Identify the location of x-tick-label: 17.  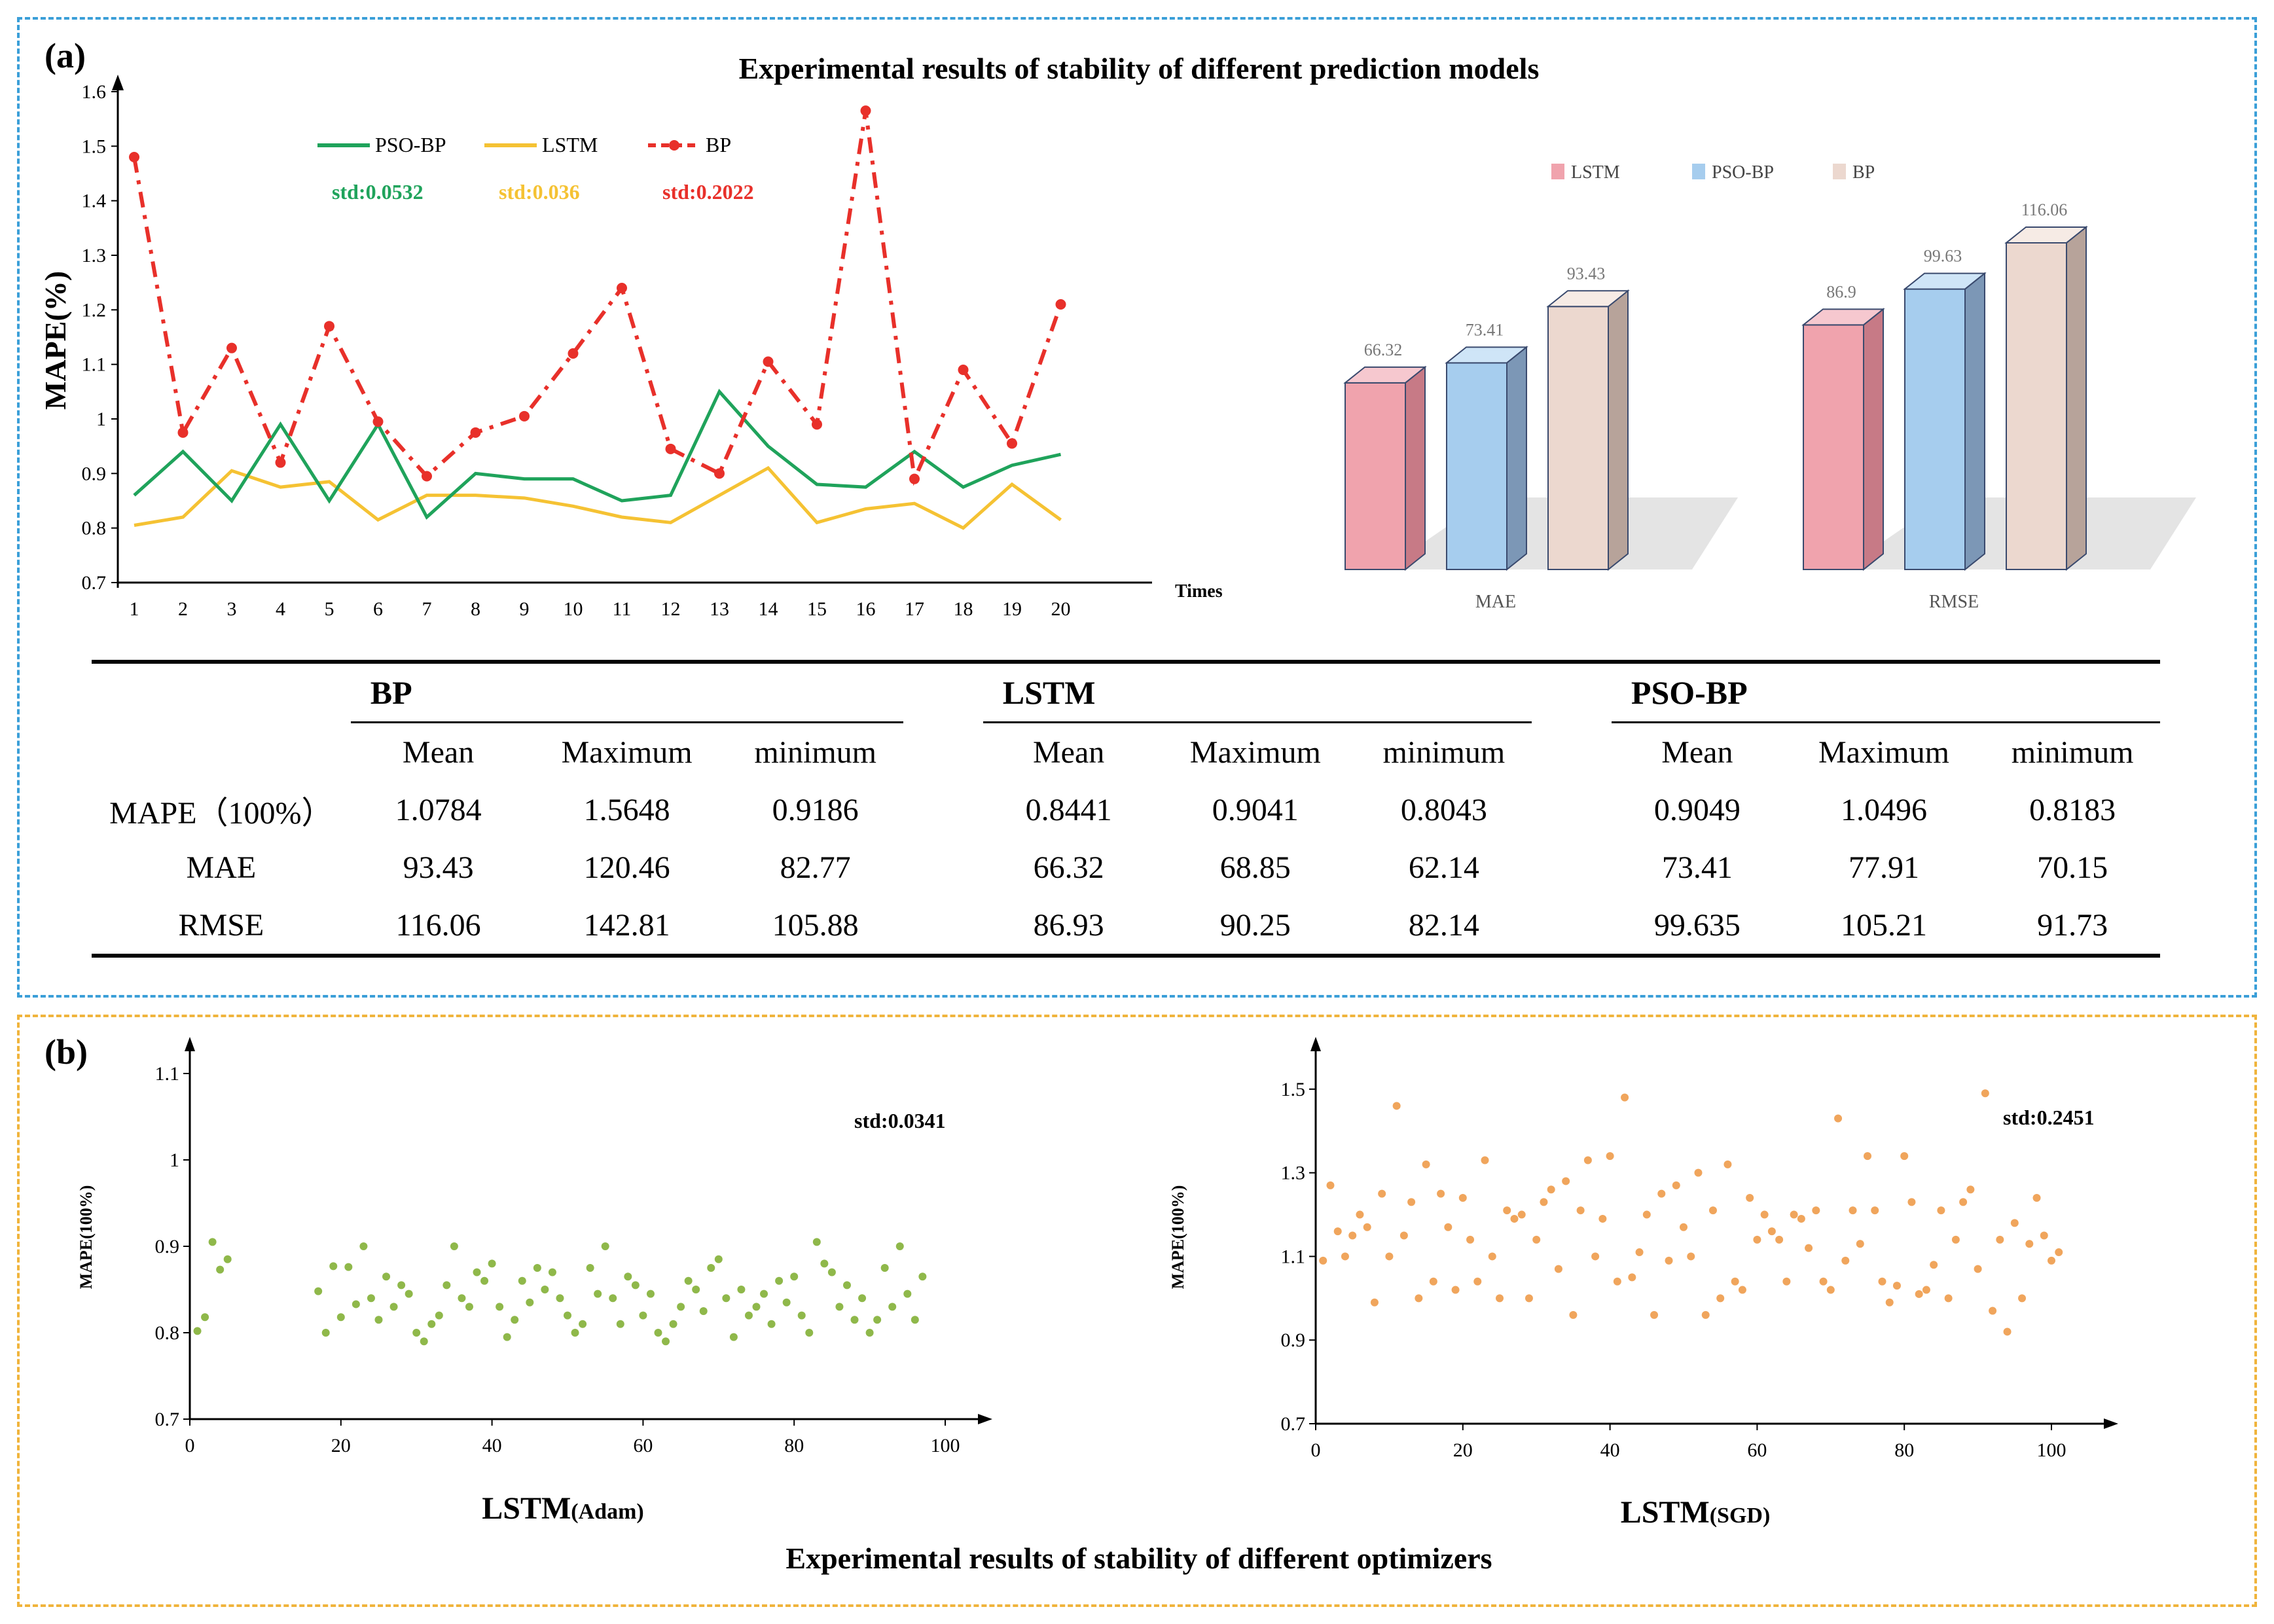
(914, 609).